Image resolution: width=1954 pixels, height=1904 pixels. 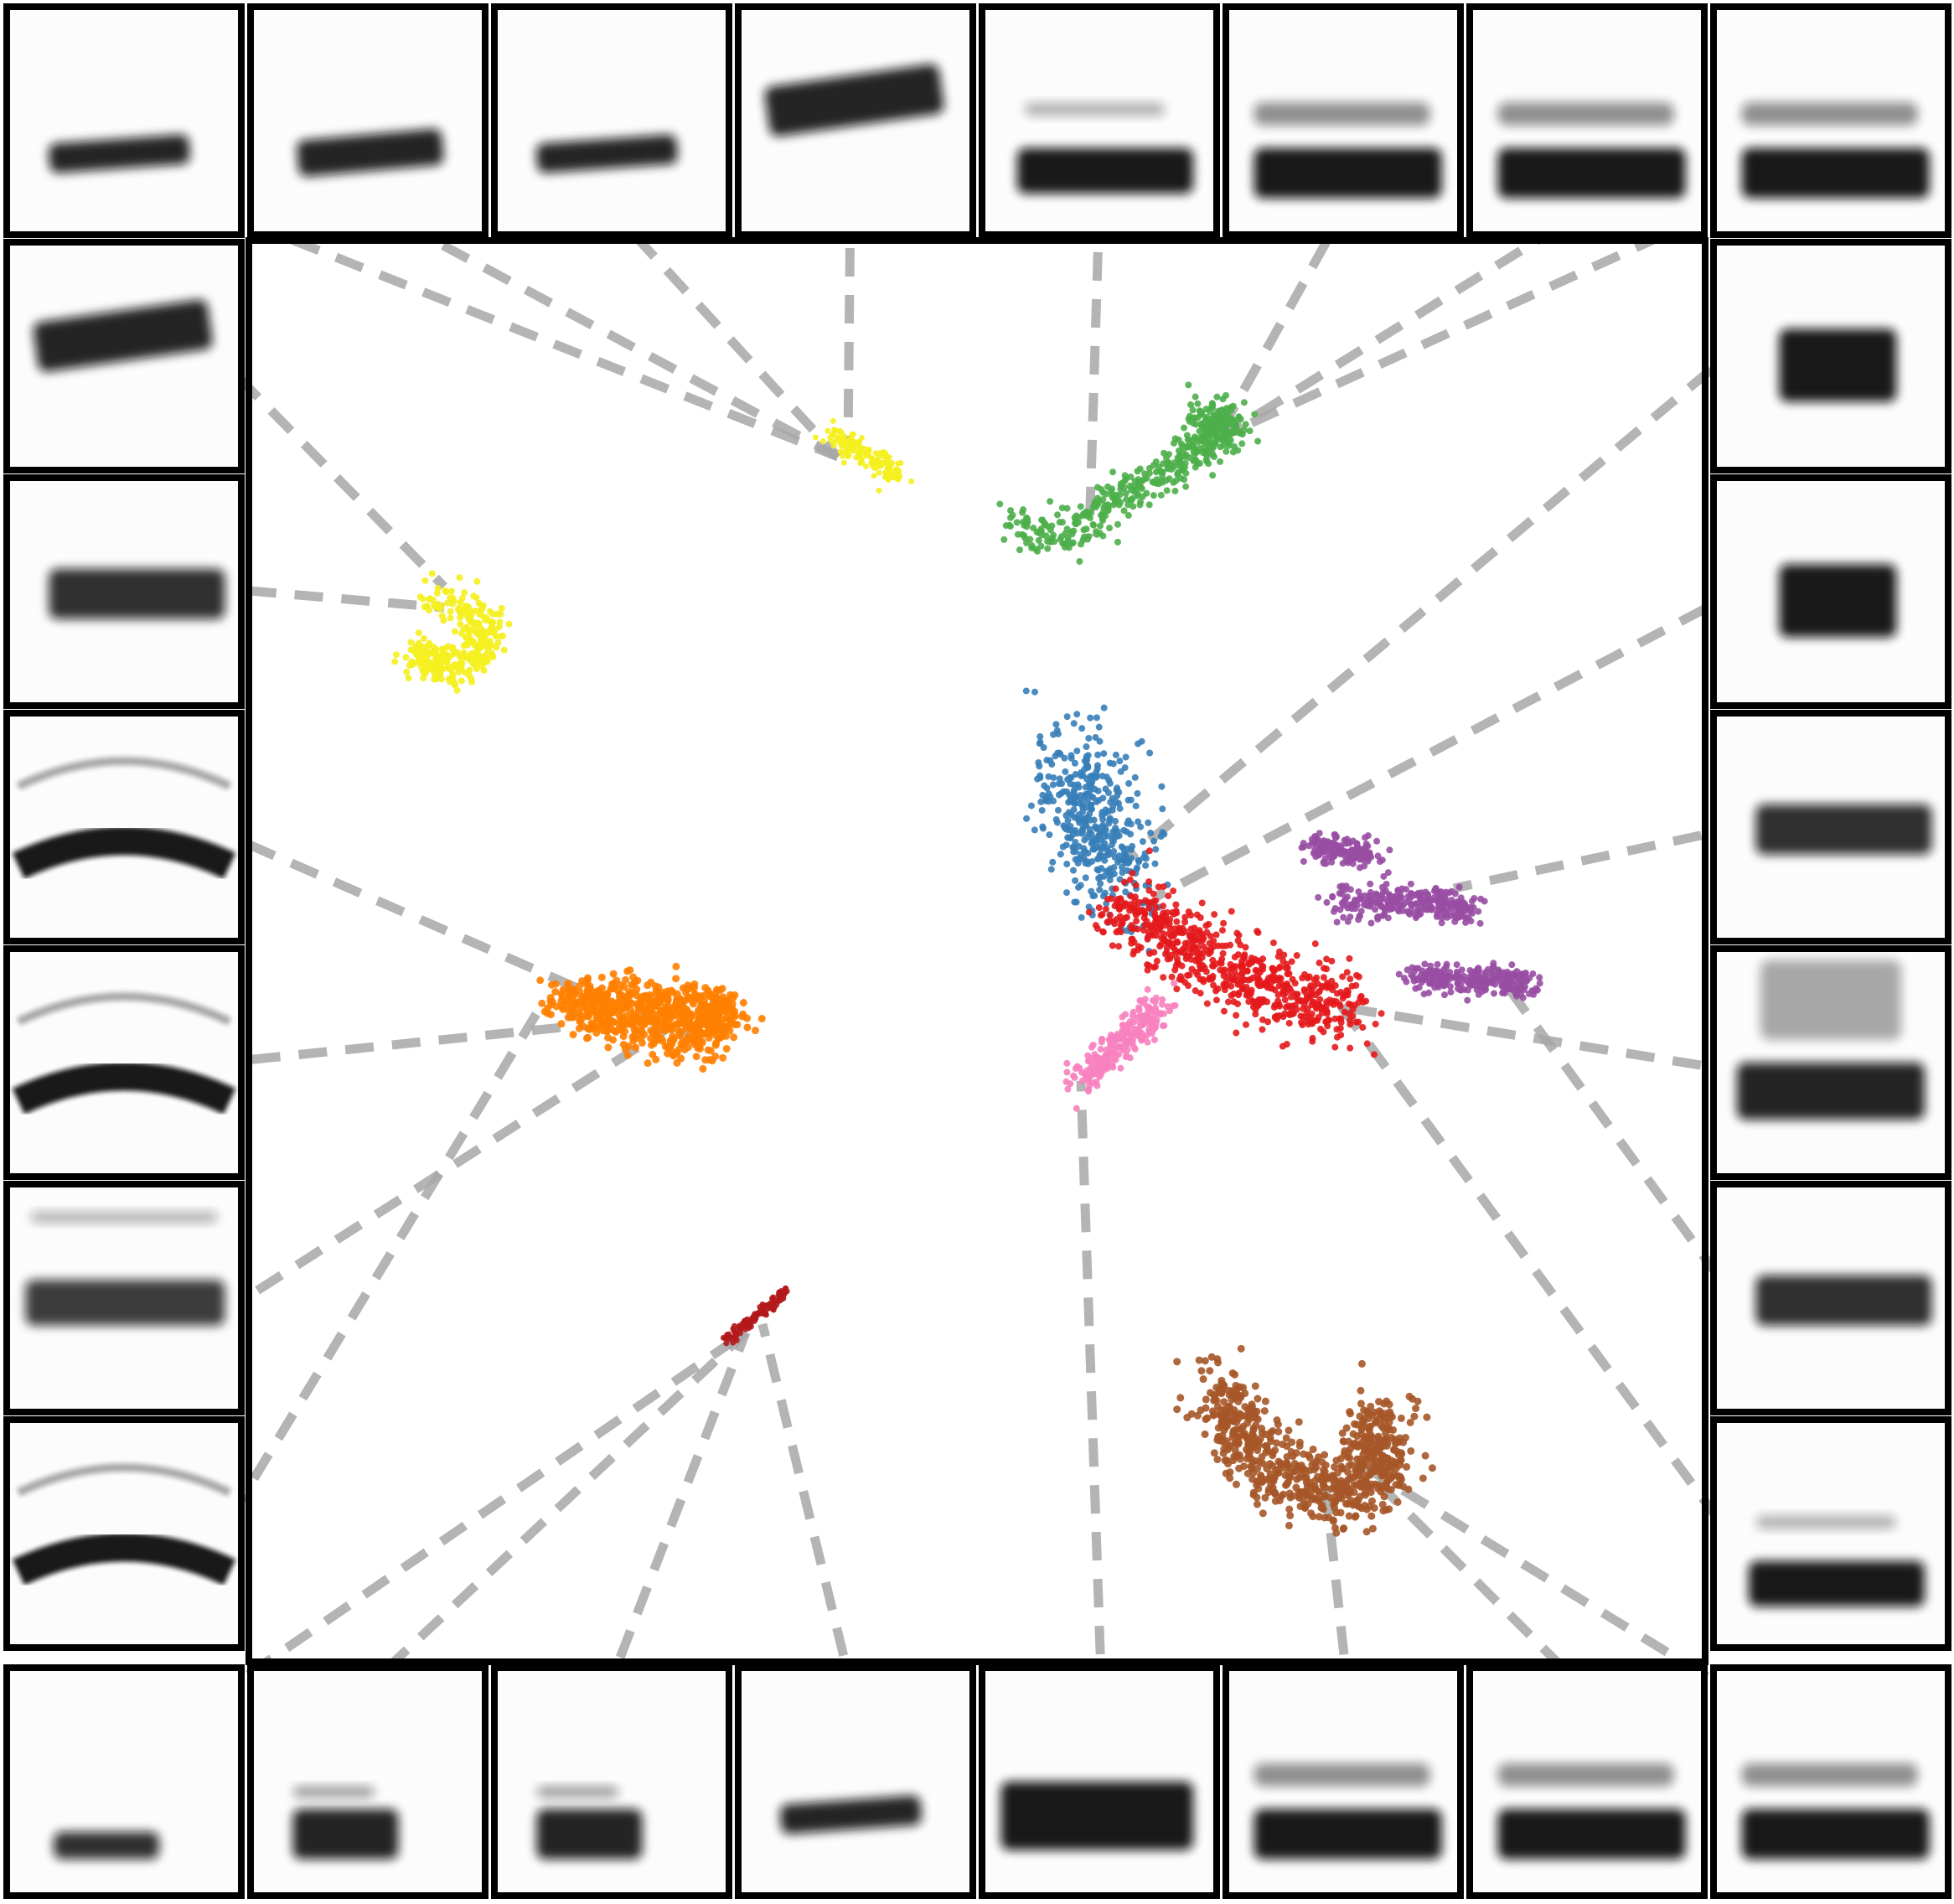 What do you see at coordinates (755, 1316) in the screenshot?
I see `cluster-dark-red-line` at bounding box center [755, 1316].